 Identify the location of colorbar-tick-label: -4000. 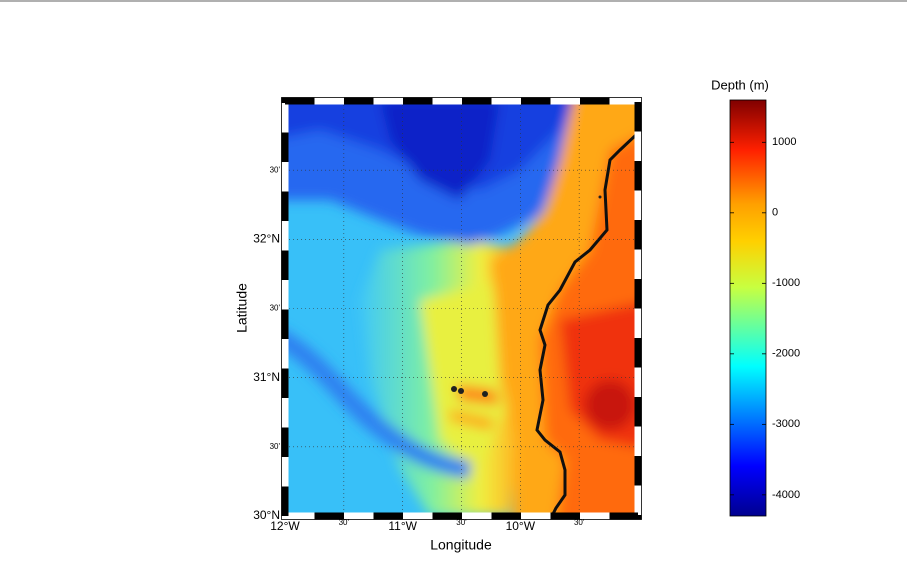
(786, 495).